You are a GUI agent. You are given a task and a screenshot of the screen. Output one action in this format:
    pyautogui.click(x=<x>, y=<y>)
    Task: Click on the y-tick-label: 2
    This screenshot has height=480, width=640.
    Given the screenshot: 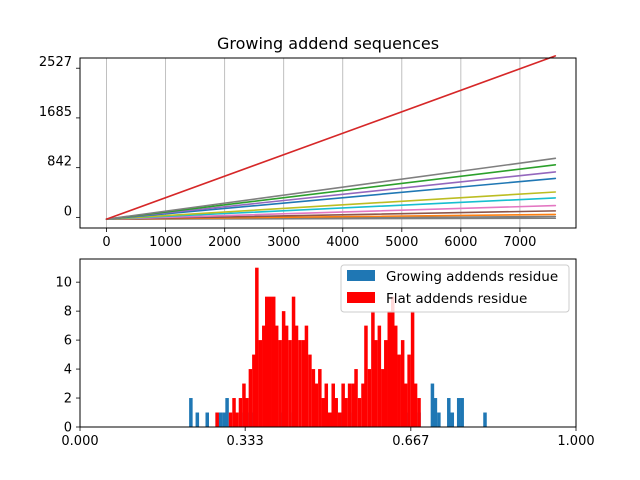 What is the action you would take?
    pyautogui.click(x=68, y=399)
    